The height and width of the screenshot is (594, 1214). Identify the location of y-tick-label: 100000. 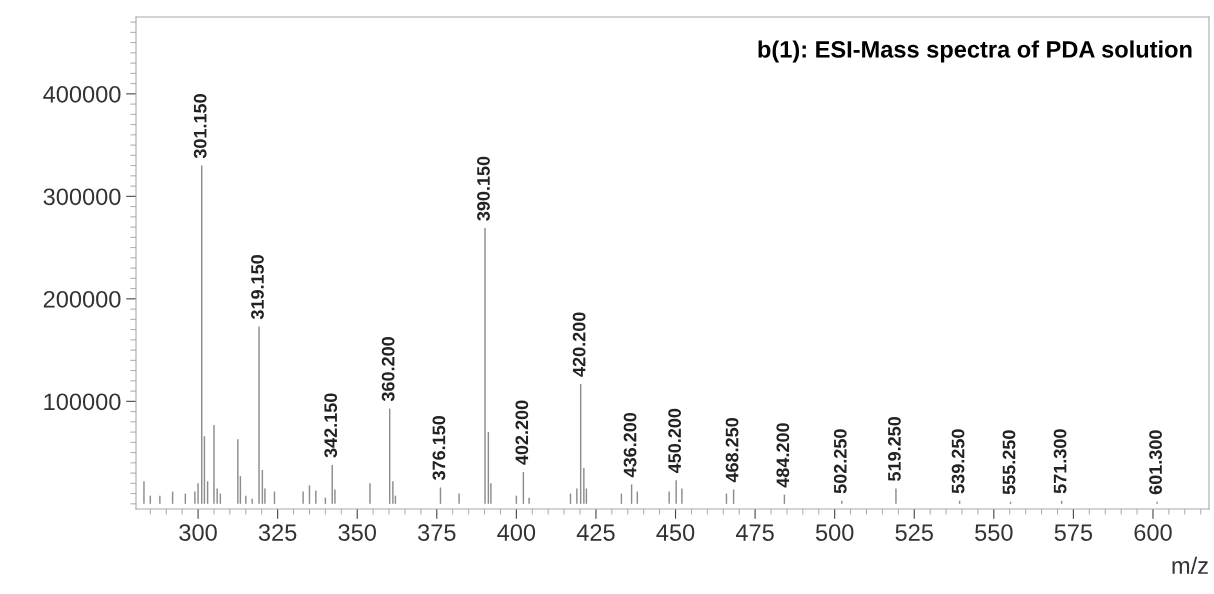
(82, 402).